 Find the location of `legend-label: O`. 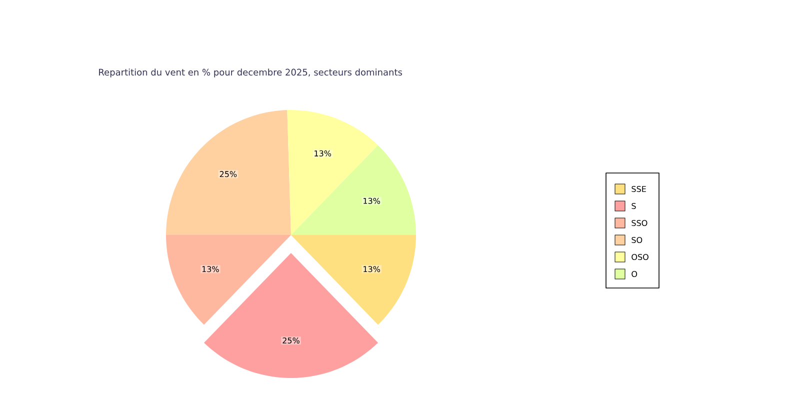

legend-label: O is located at coordinates (635, 274).